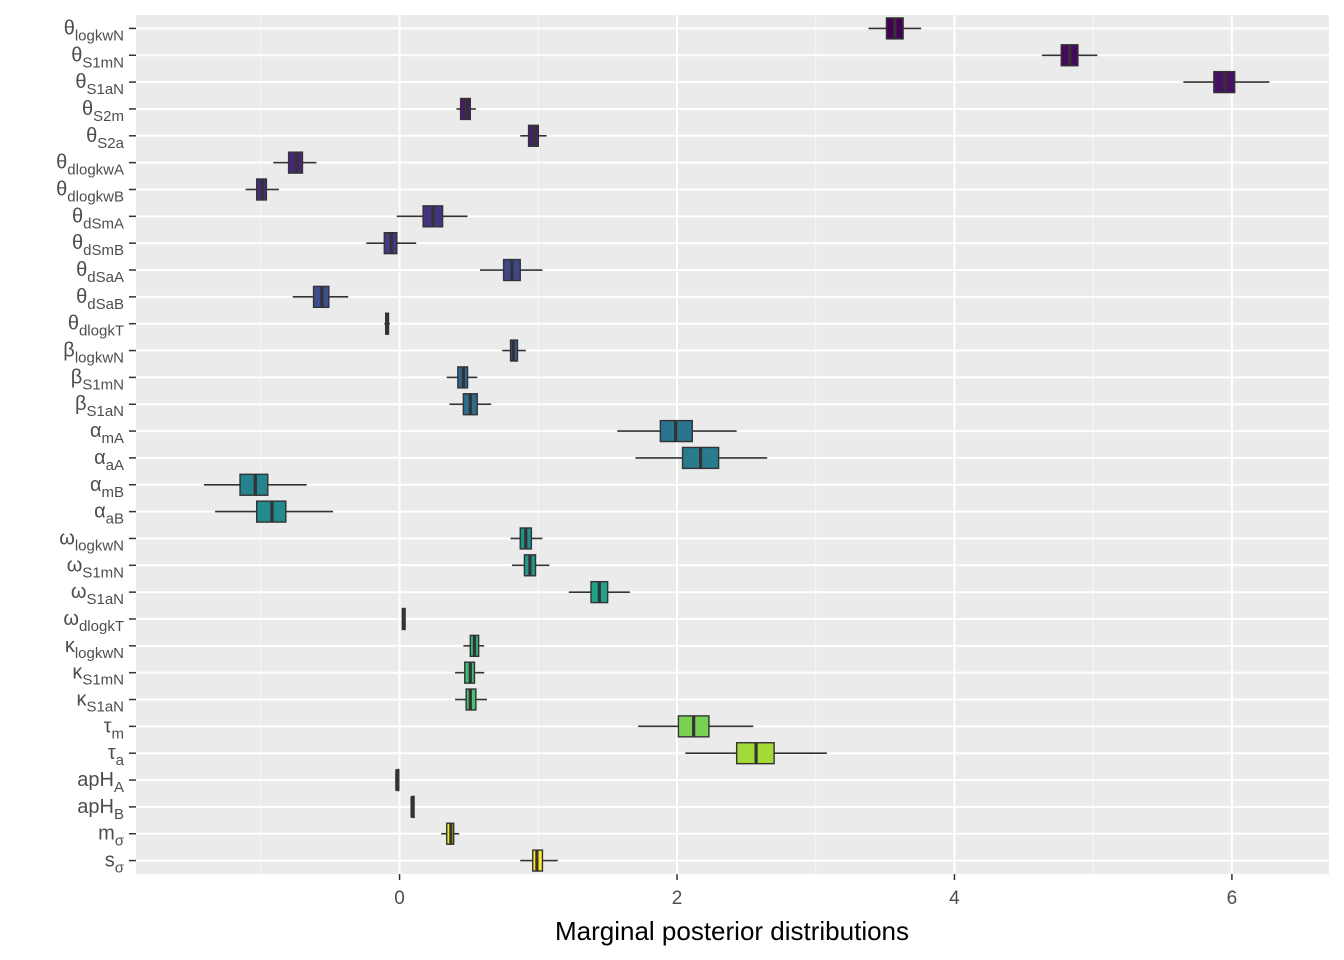 The image size is (1344, 960). Describe the element at coordinates (105, 304) in the screenshot. I see `param-subscript: dSaB` at that location.